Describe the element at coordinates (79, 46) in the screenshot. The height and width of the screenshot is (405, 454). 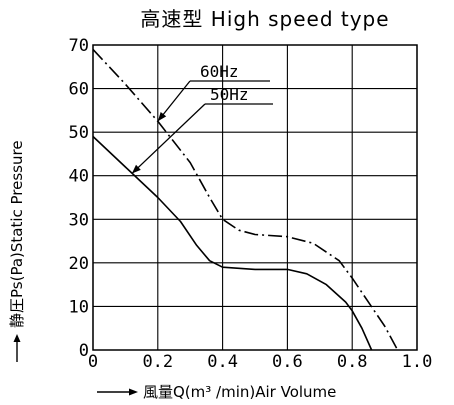
I see `y-tick-label: 70` at that location.